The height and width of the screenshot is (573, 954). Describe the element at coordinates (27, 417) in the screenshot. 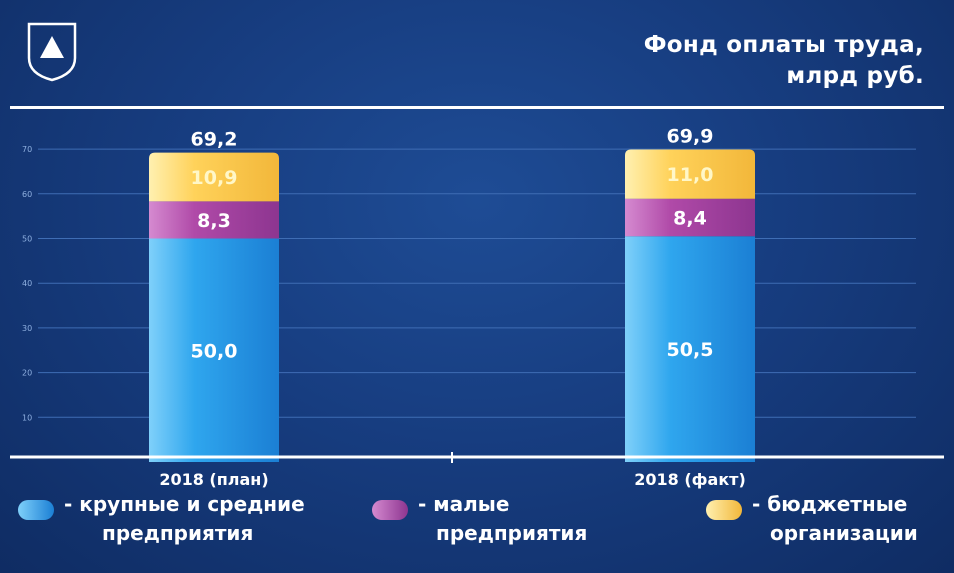

I see `y-tick-label: 10` at that location.